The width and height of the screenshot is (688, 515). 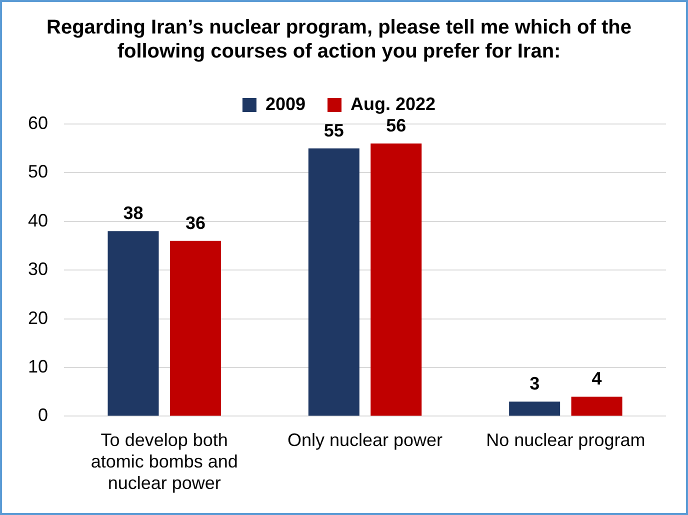 I want to click on x-tick-label: Only nuclear power, so click(x=365, y=440).